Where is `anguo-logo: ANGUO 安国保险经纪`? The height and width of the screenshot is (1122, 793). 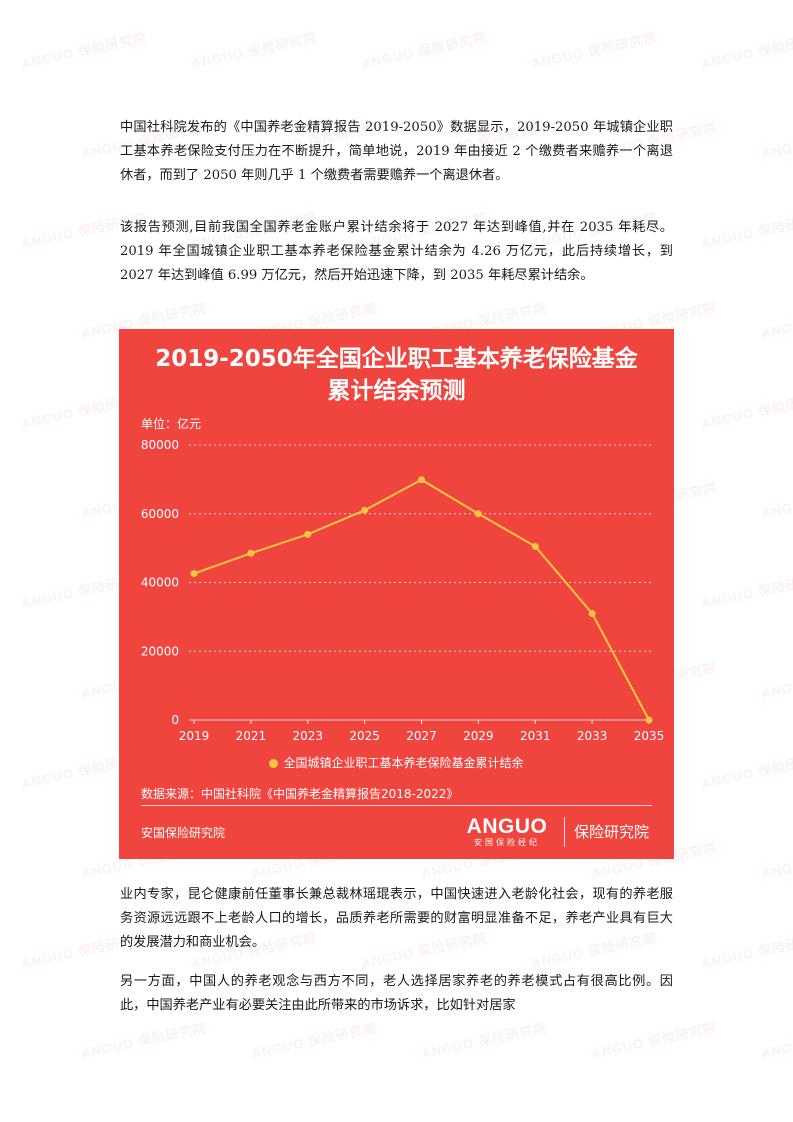 anguo-logo: ANGUO 安国保险经纪 is located at coordinates (507, 832).